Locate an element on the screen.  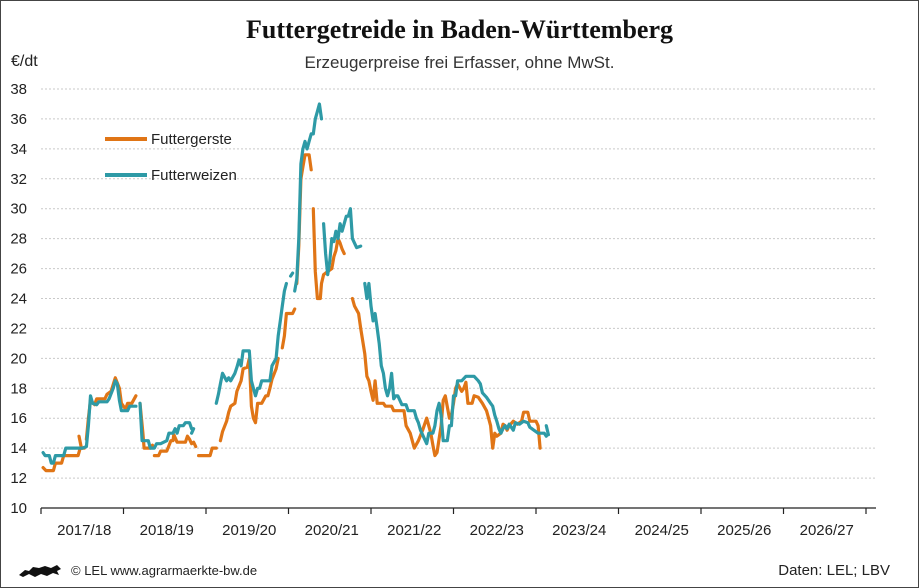
y-tick-label: 22 is located at coordinates (18, 328).